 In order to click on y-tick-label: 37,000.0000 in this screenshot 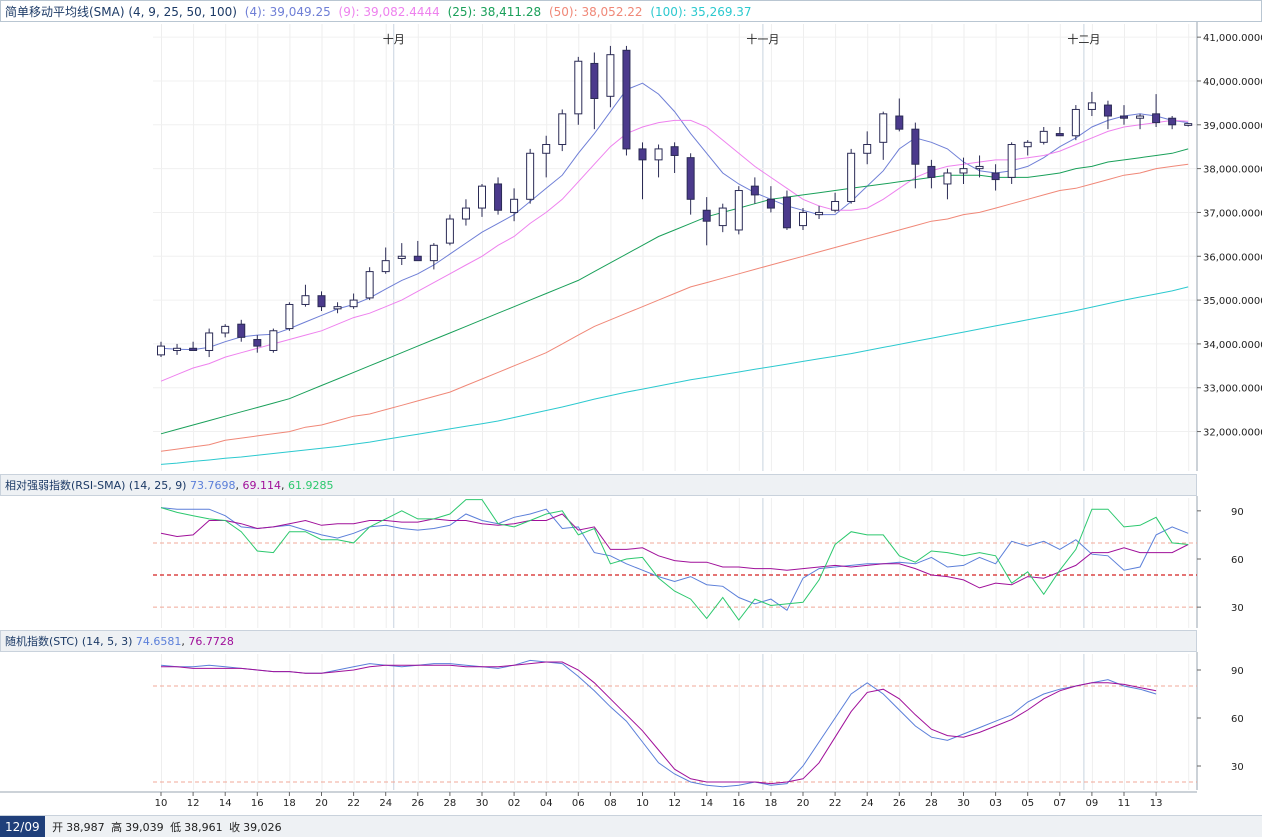, I will do `click(1232, 213)`.